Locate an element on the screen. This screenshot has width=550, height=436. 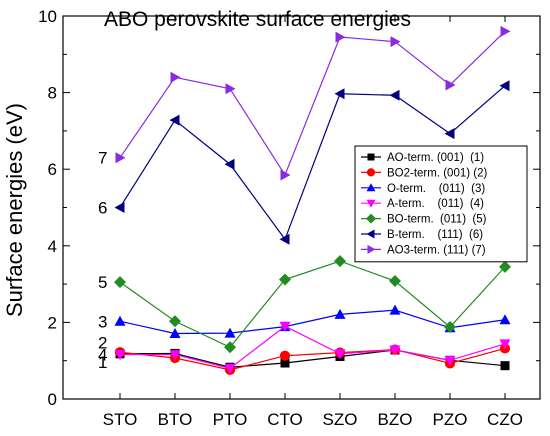
y-tick-label: 4 is located at coordinates (52, 246).